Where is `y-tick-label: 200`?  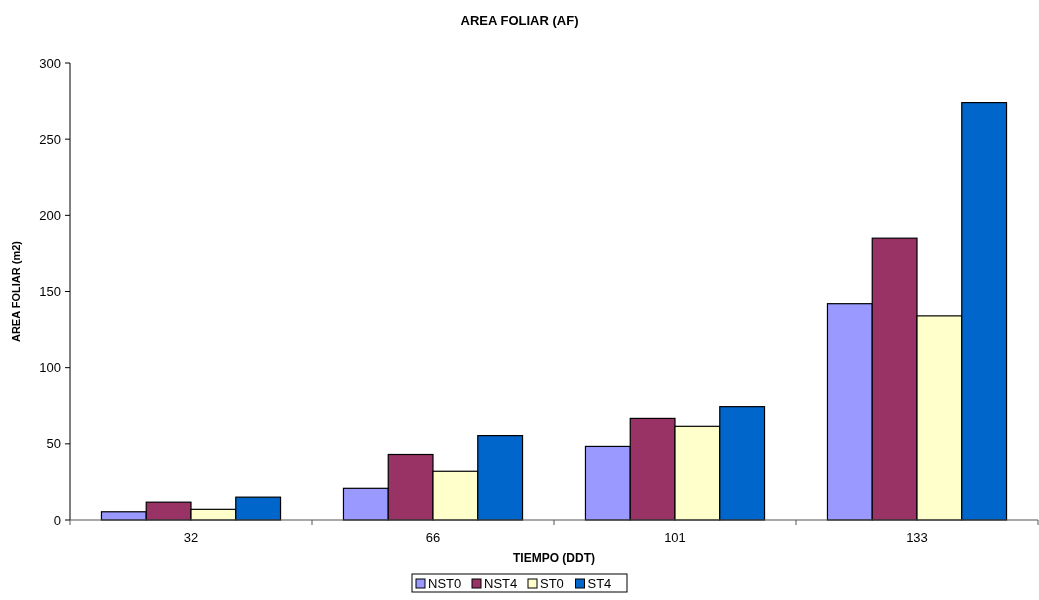 y-tick-label: 200 is located at coordinates (50, 215).